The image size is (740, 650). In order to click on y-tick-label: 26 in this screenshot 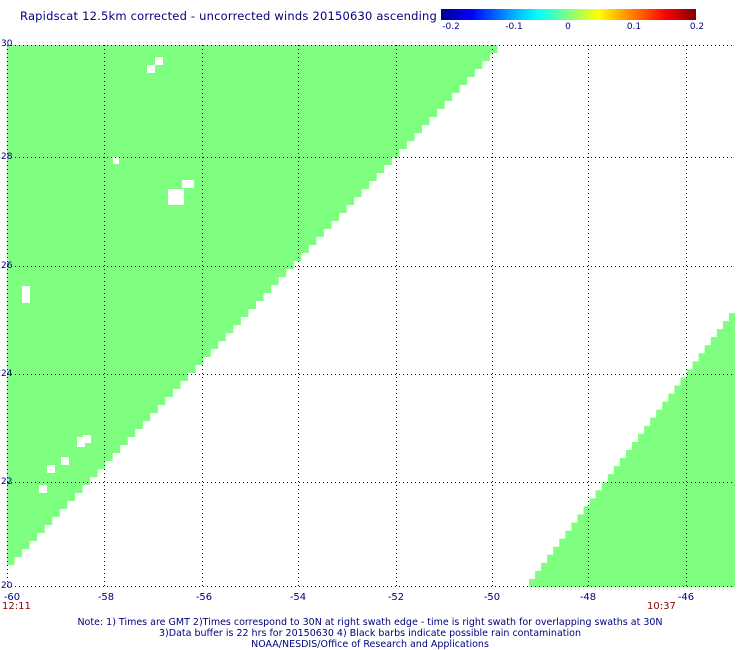, I will do `click(7, 266)`.